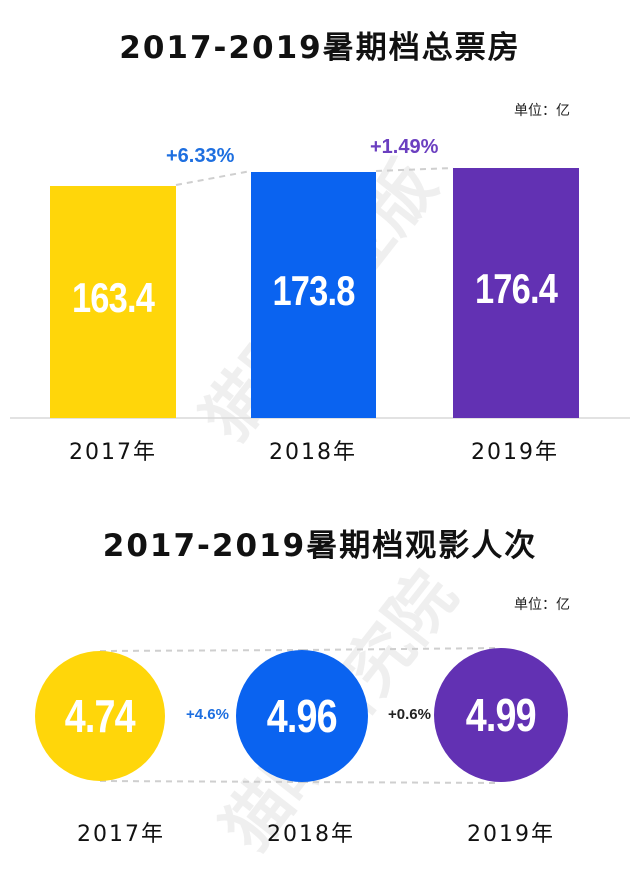  I want to click on bubble-2017: 4.74, so click(100, 716).